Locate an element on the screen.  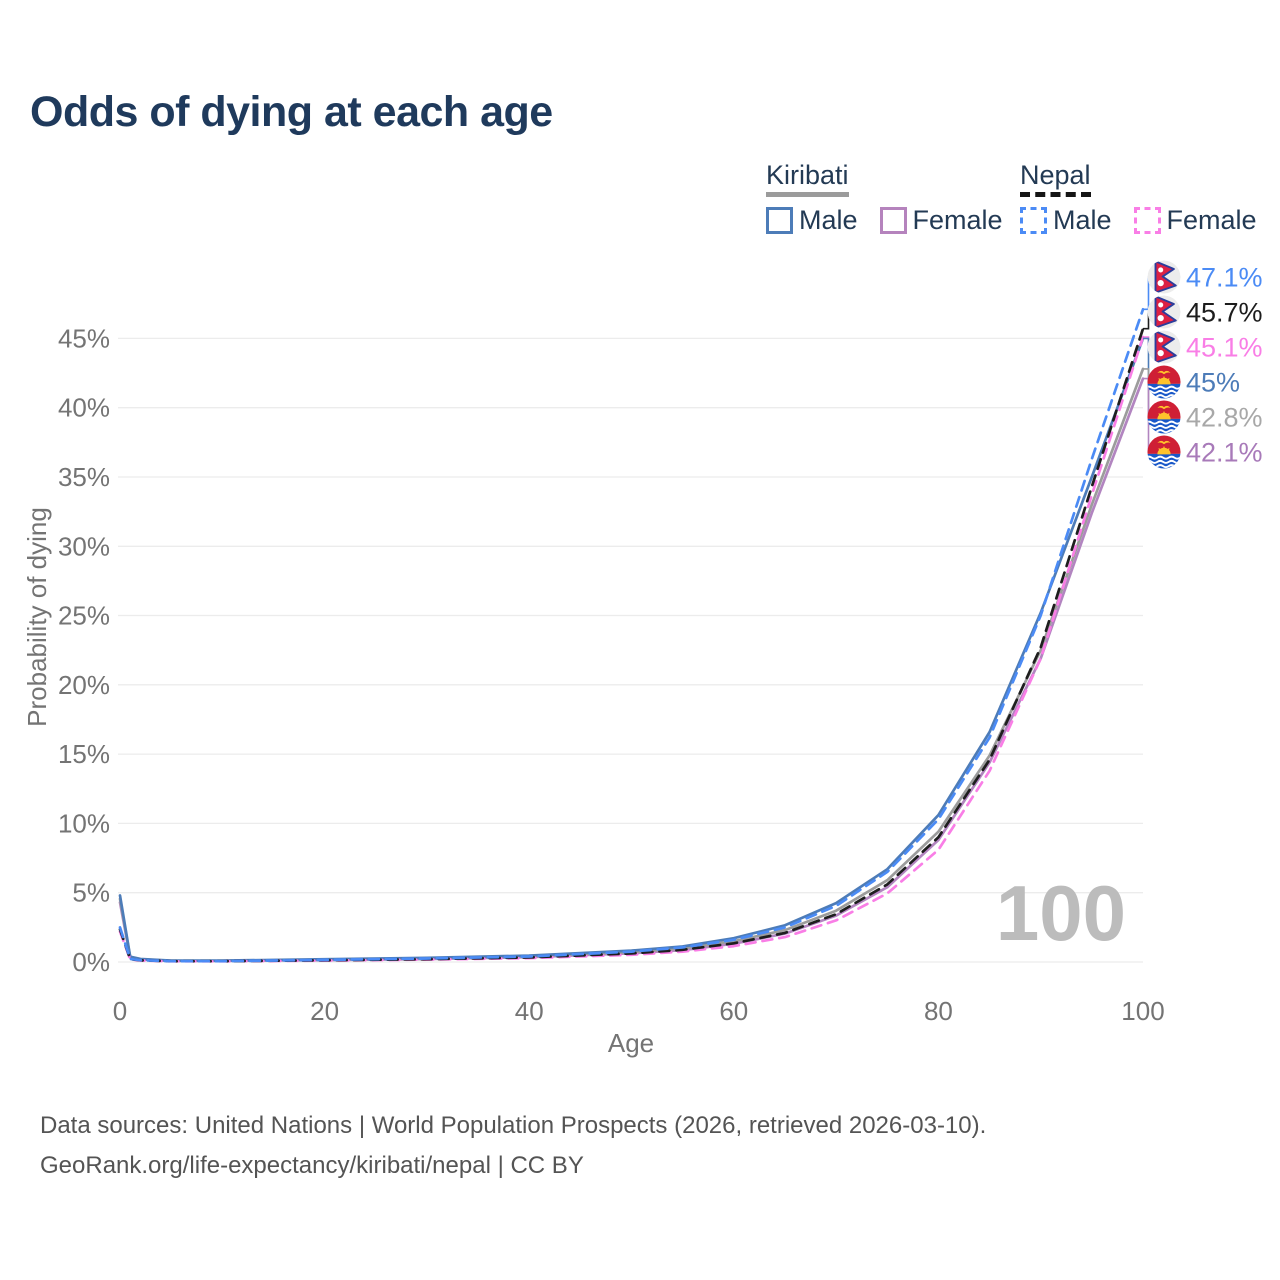
end-value-label: 42.8% is located at coordinates (1224, 418).